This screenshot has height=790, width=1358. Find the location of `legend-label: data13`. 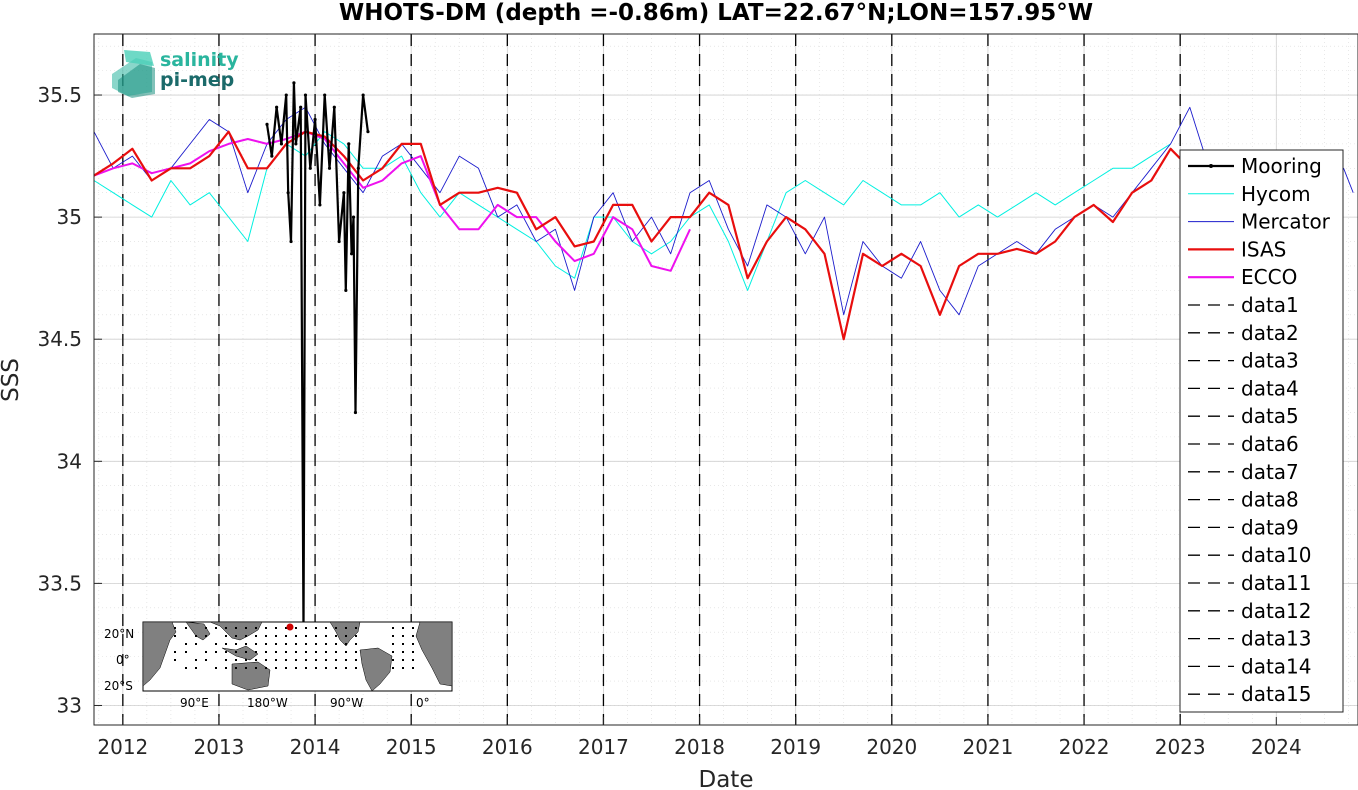

legend-label: data13 is located at coordinates (1276, 639).